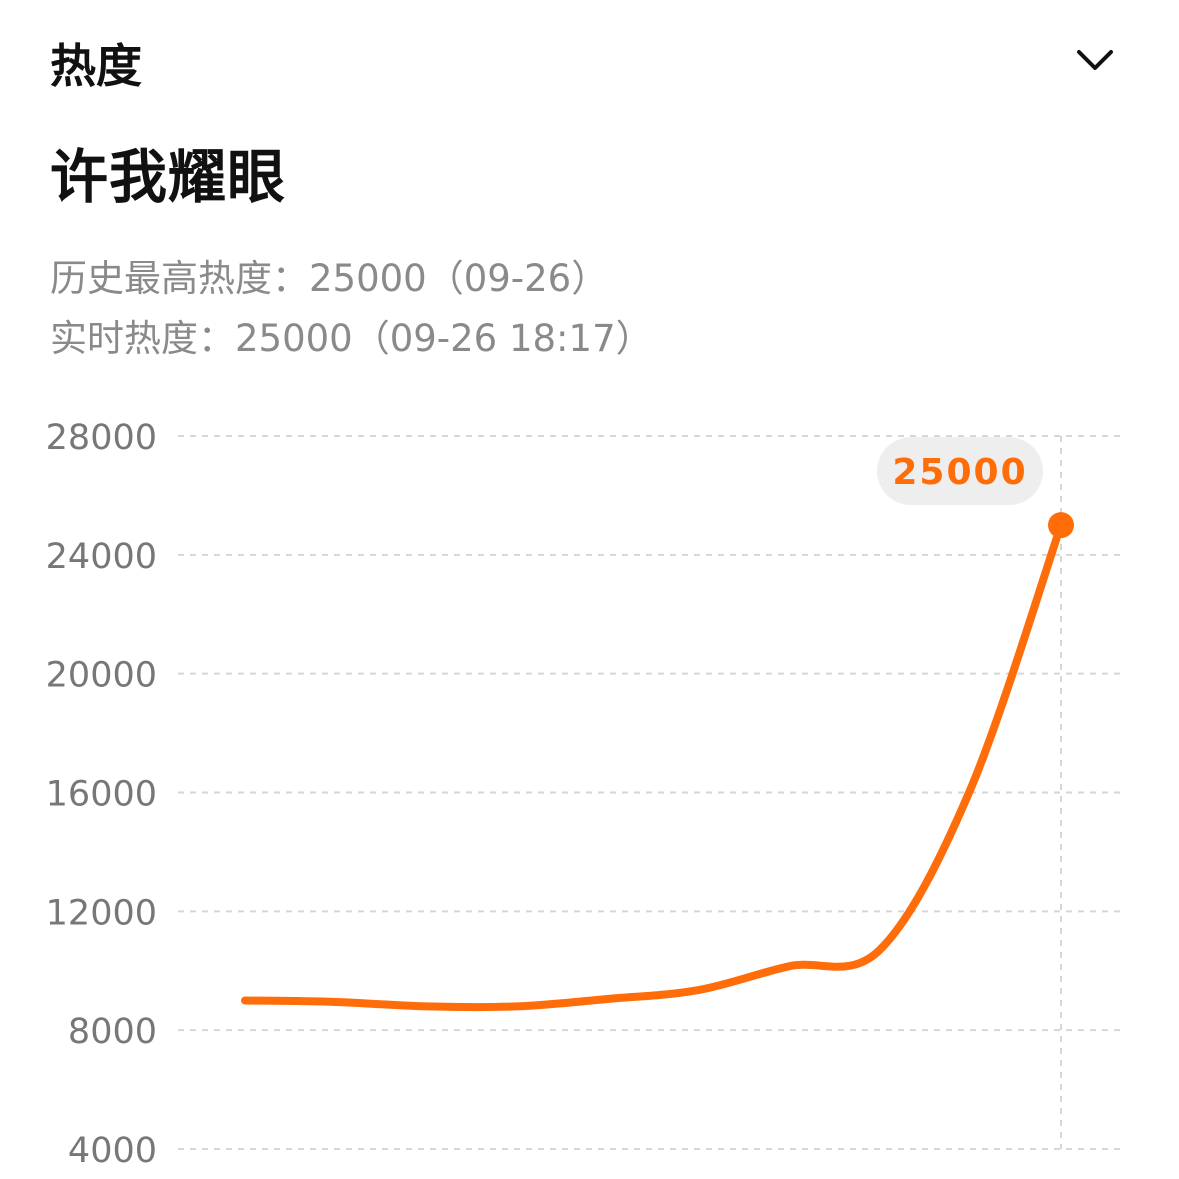 Image resolution: width=1179 pixels, height=1179 pixels. What do you see at coordinates (502, 338) in the screenshot?
I see `realtime-heat-time: （09-26 18:17）` at bounding box center [502, 338].